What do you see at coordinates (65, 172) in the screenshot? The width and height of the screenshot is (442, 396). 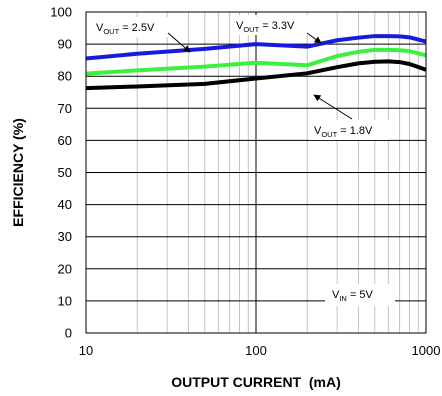 I see `y-tick-label: 50` at bounding box center [65, 172].